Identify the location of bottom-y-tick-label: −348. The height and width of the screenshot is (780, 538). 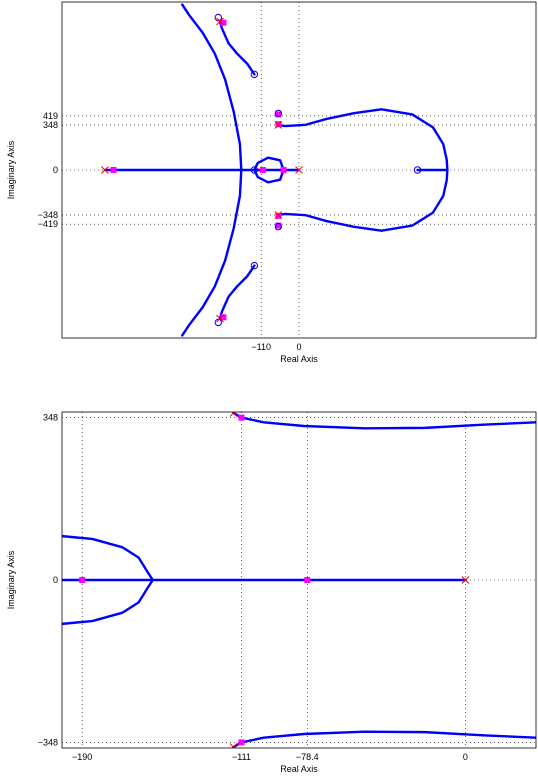
(48, 742).